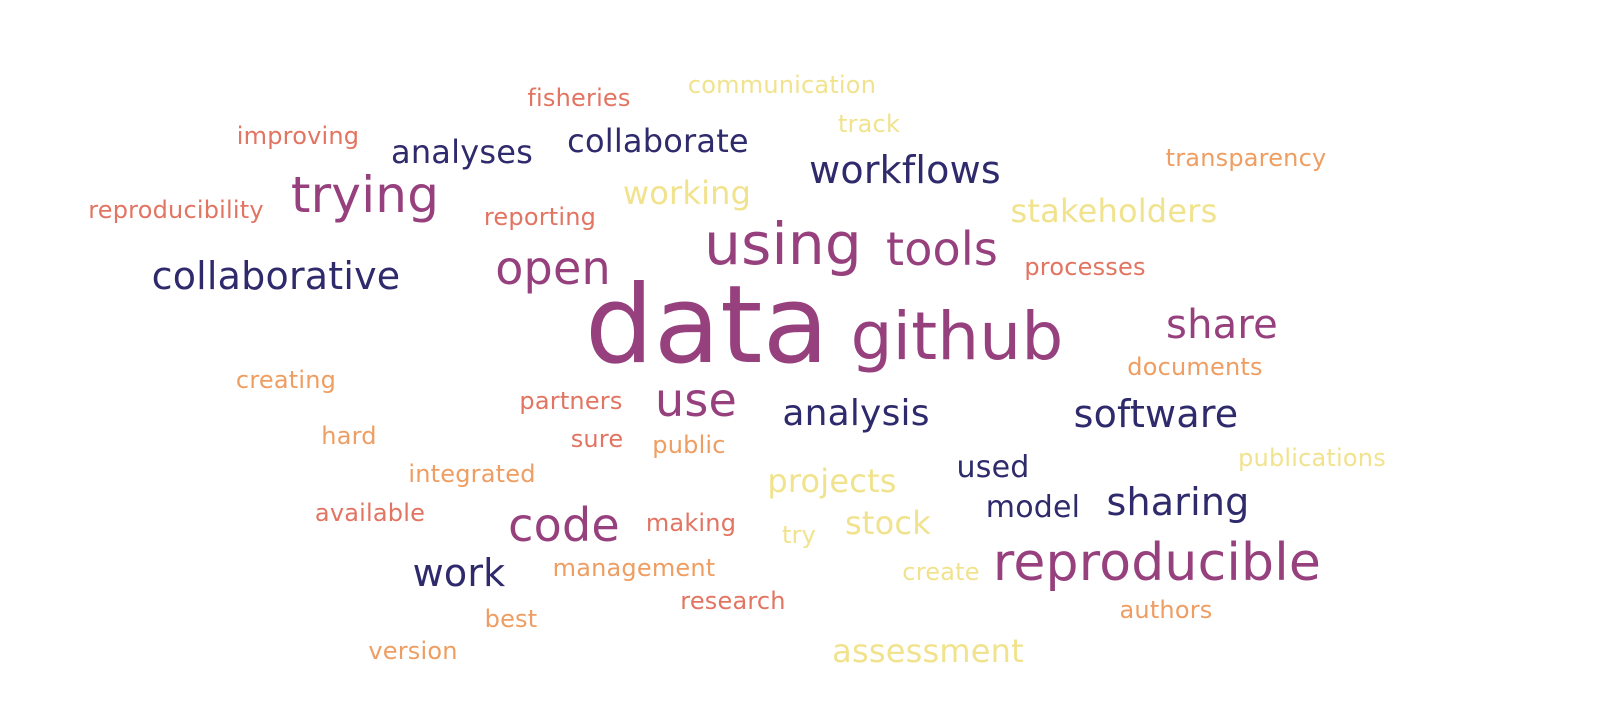  What do you see at coordinates (1114, 211) in the screenshot?
I see `word-stakeholders: stakeholders` at bounding box center [1114, 211].